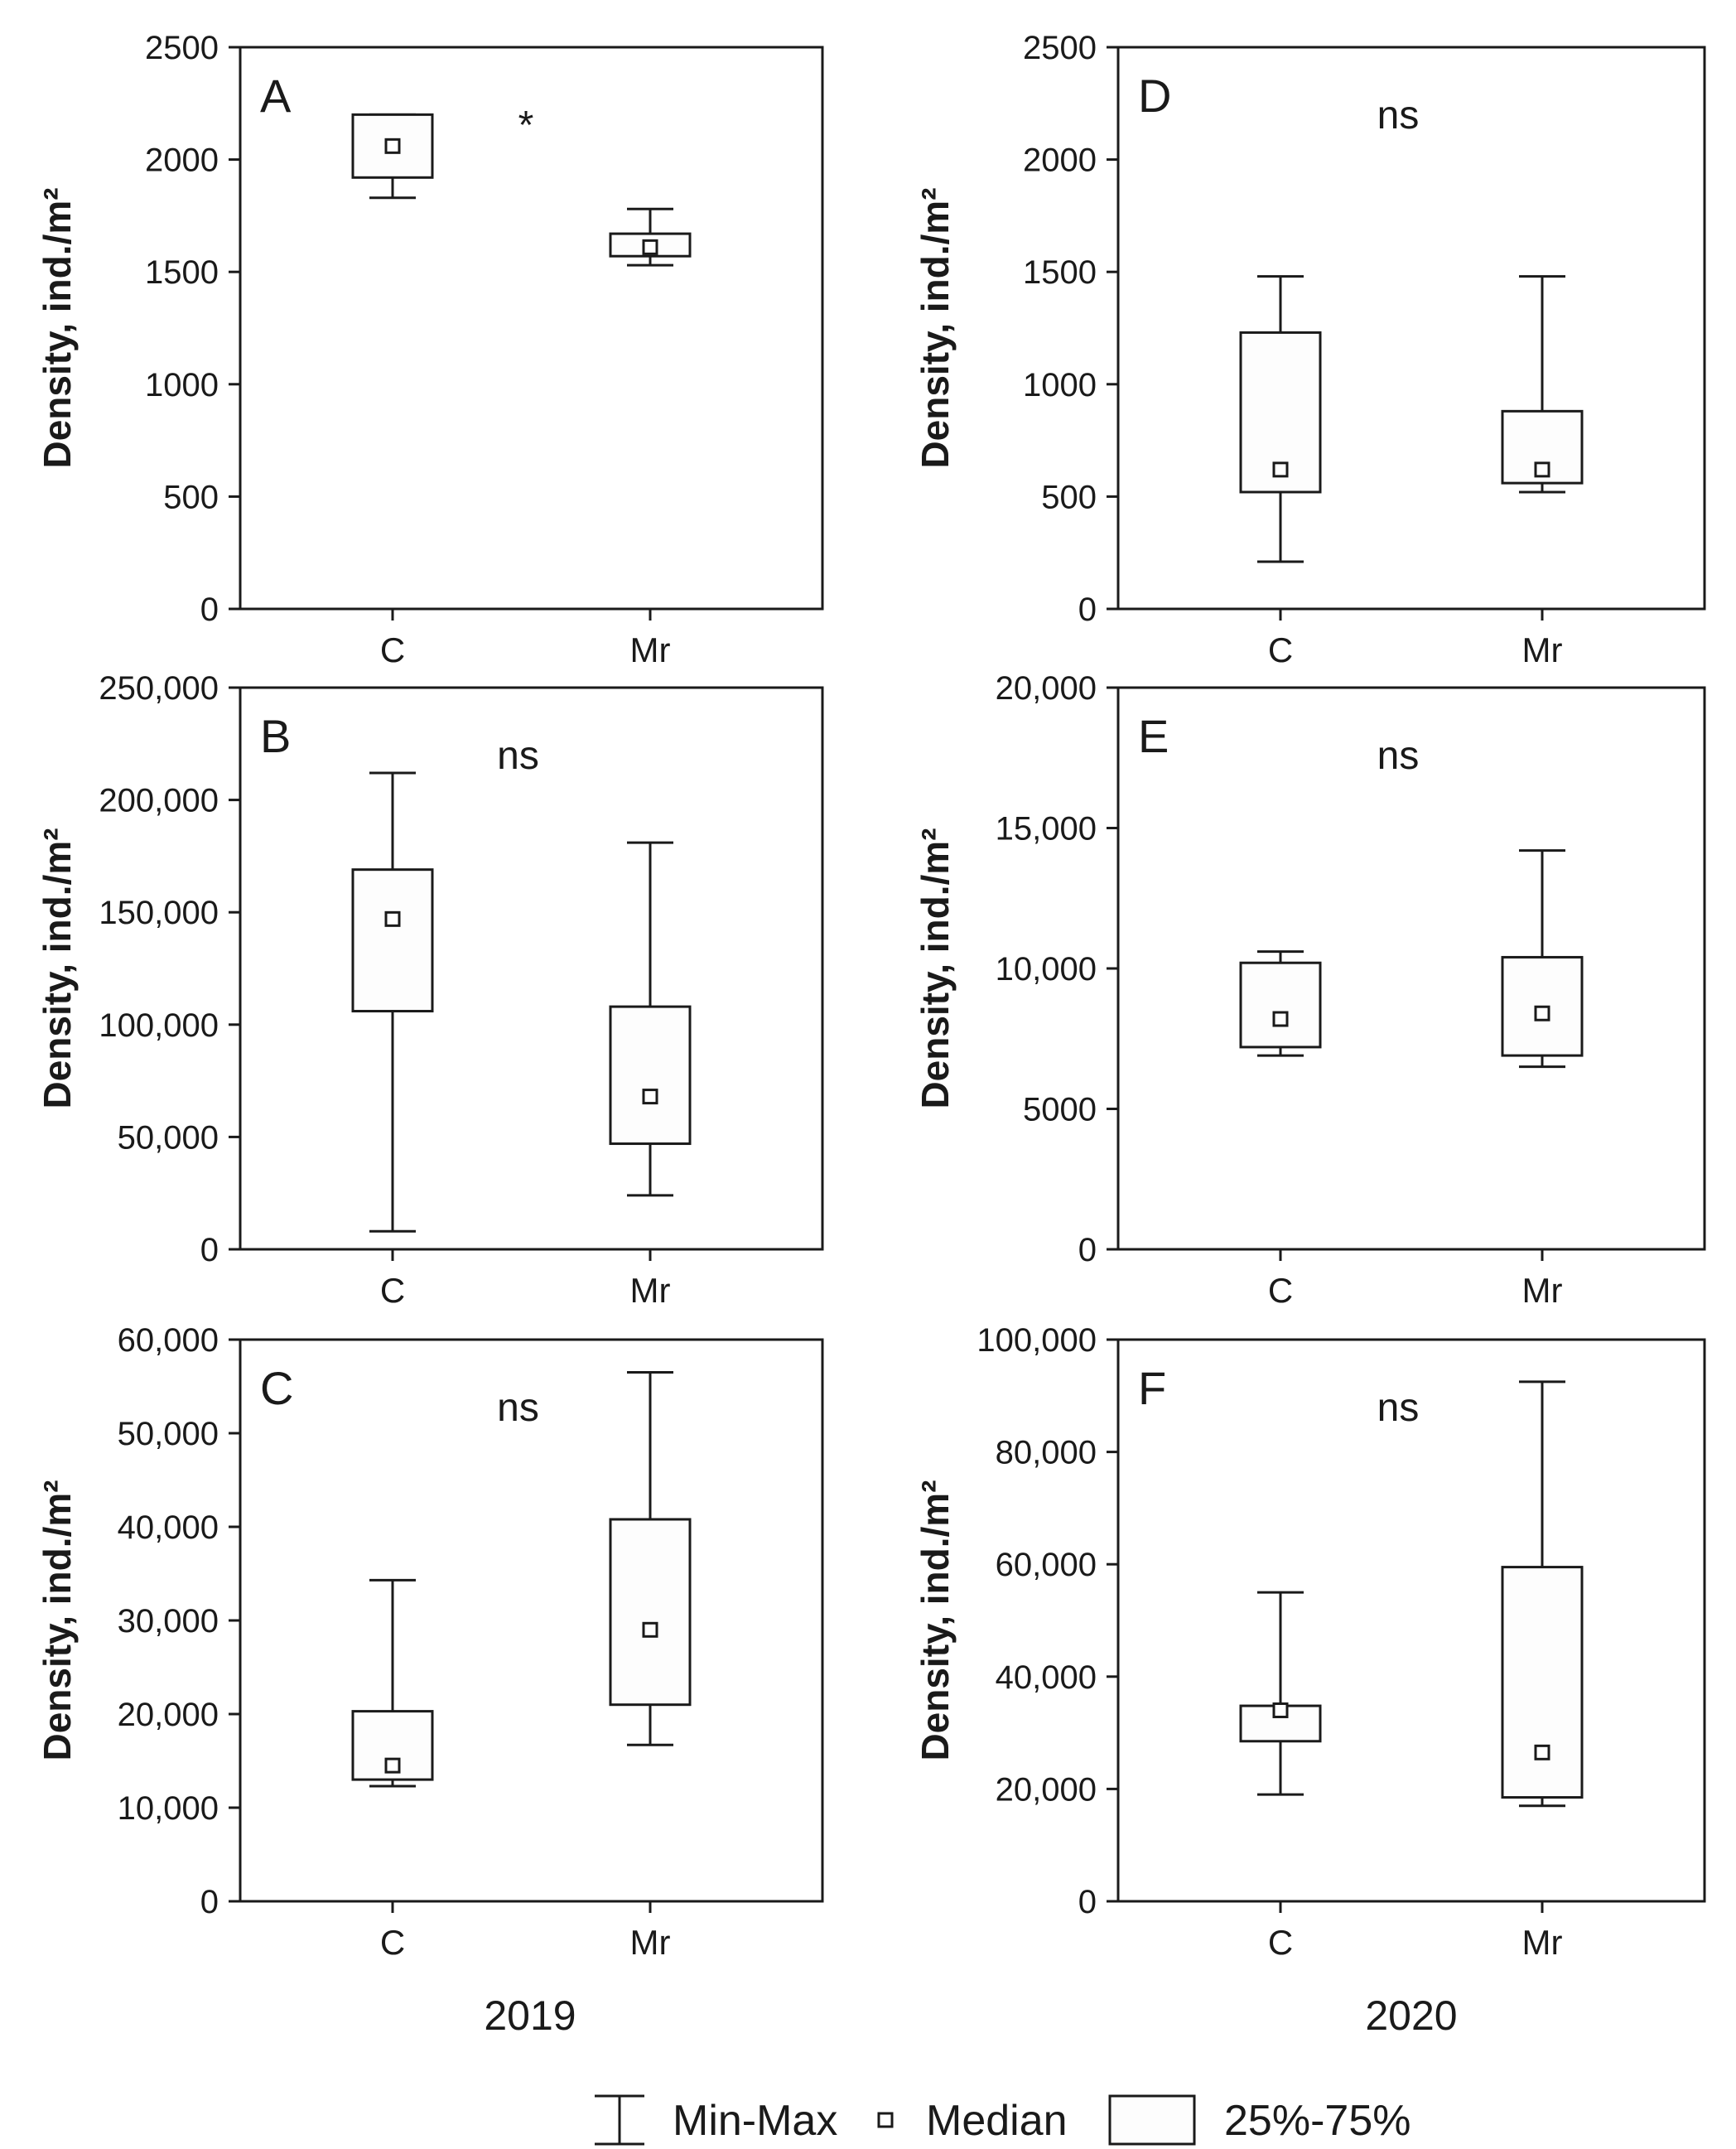 The image size is (1736, 2149). Describe the element at coordinates (1411, 2015) in the screenshot. I see `year-label-2020: 2020` at that location.